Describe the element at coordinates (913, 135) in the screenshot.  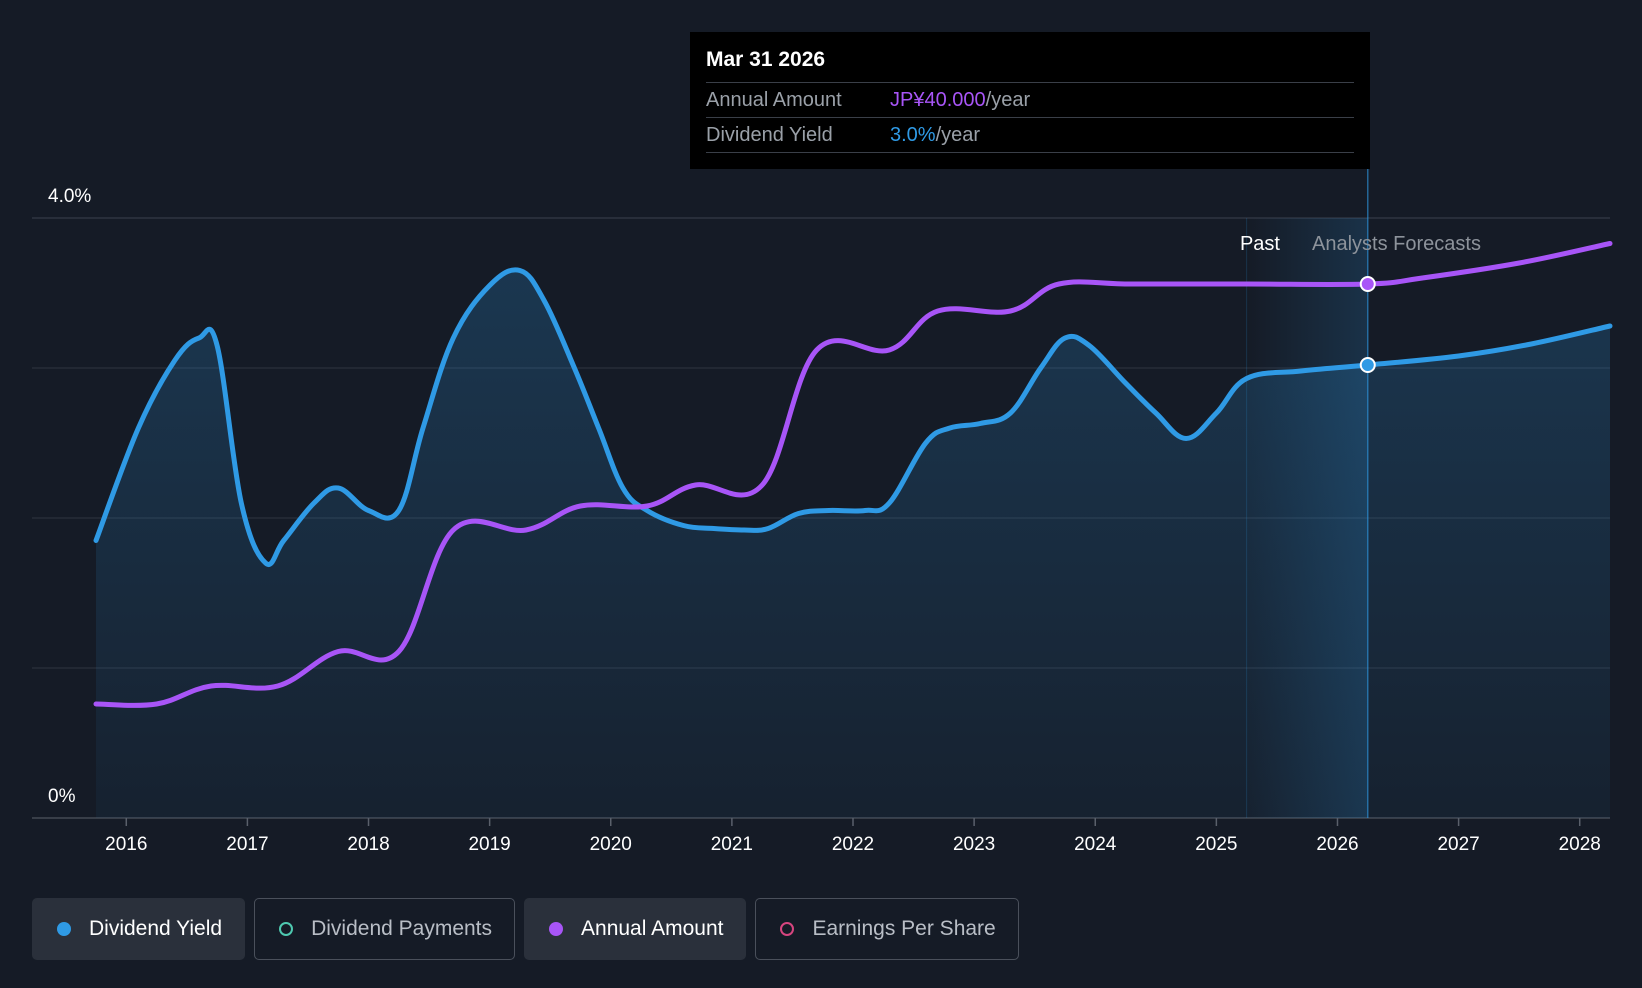
I see `tooltip-yield-value: 3.0%` at that location.